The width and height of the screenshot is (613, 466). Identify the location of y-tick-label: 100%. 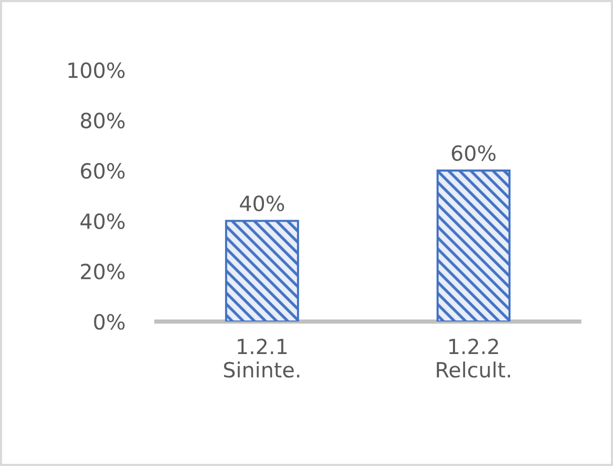
(96, 70).